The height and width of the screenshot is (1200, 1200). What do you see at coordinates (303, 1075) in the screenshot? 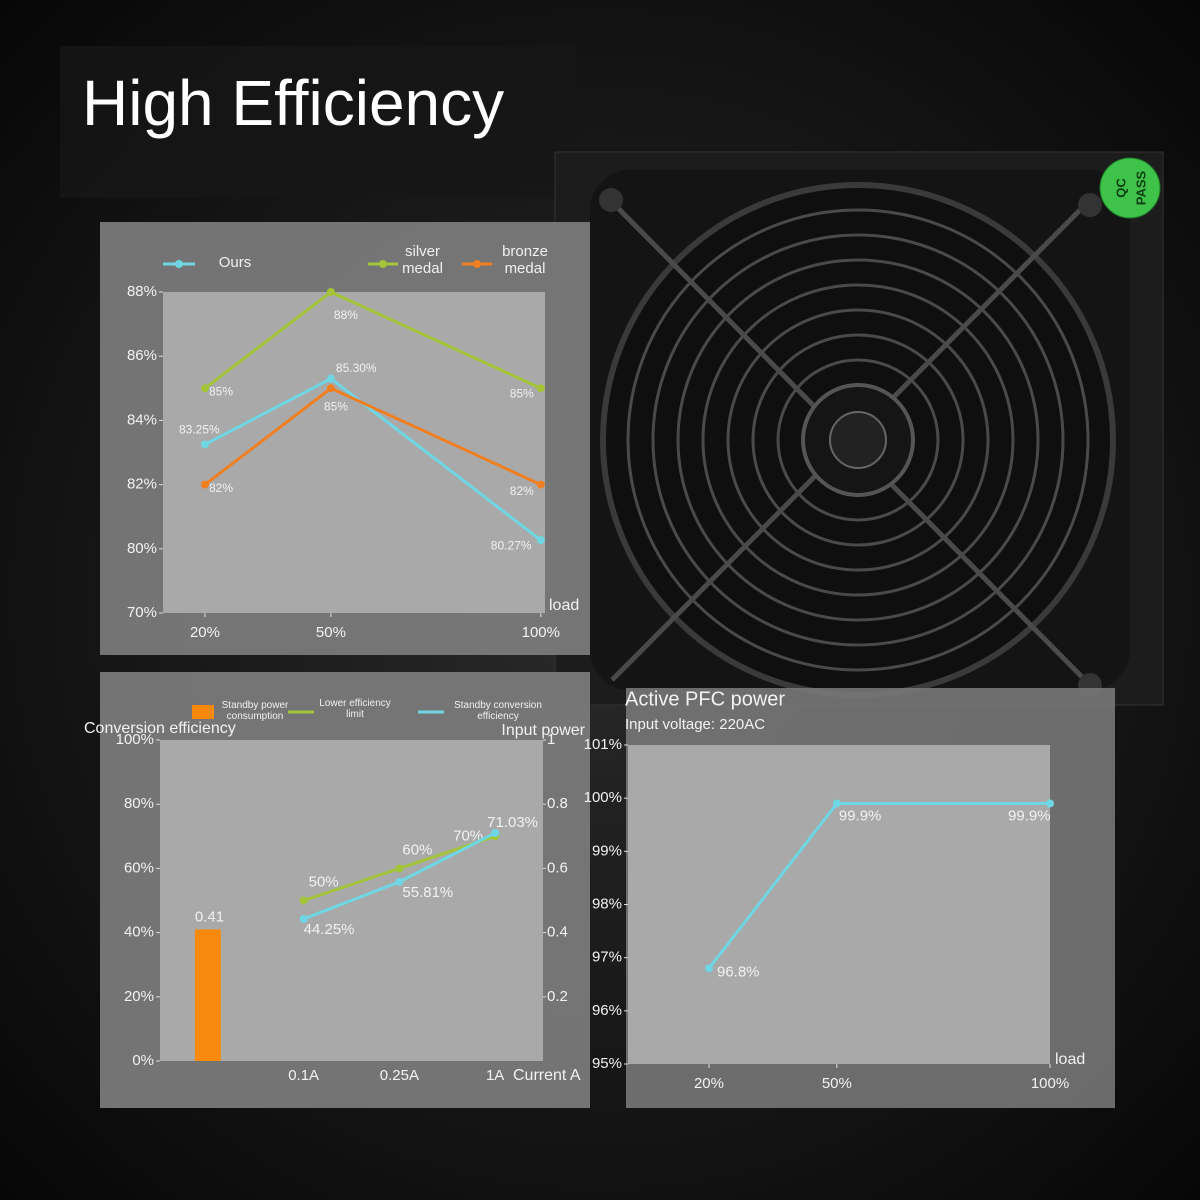
I see `x-tick-label: 0.1A` at bounding box center [303, 1075].